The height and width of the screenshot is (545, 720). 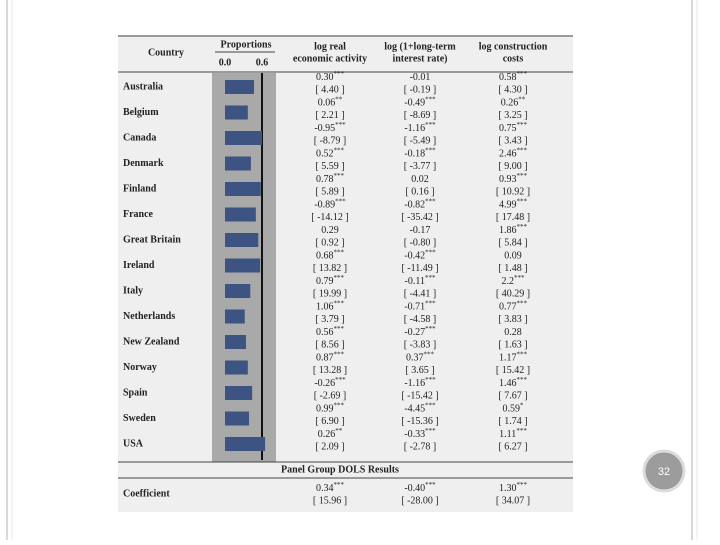 What do you see at coordinates (420, 344) in the screenshot?
I see `t-statistic: [ -3.83 ]` at bounding box center [420, 344].